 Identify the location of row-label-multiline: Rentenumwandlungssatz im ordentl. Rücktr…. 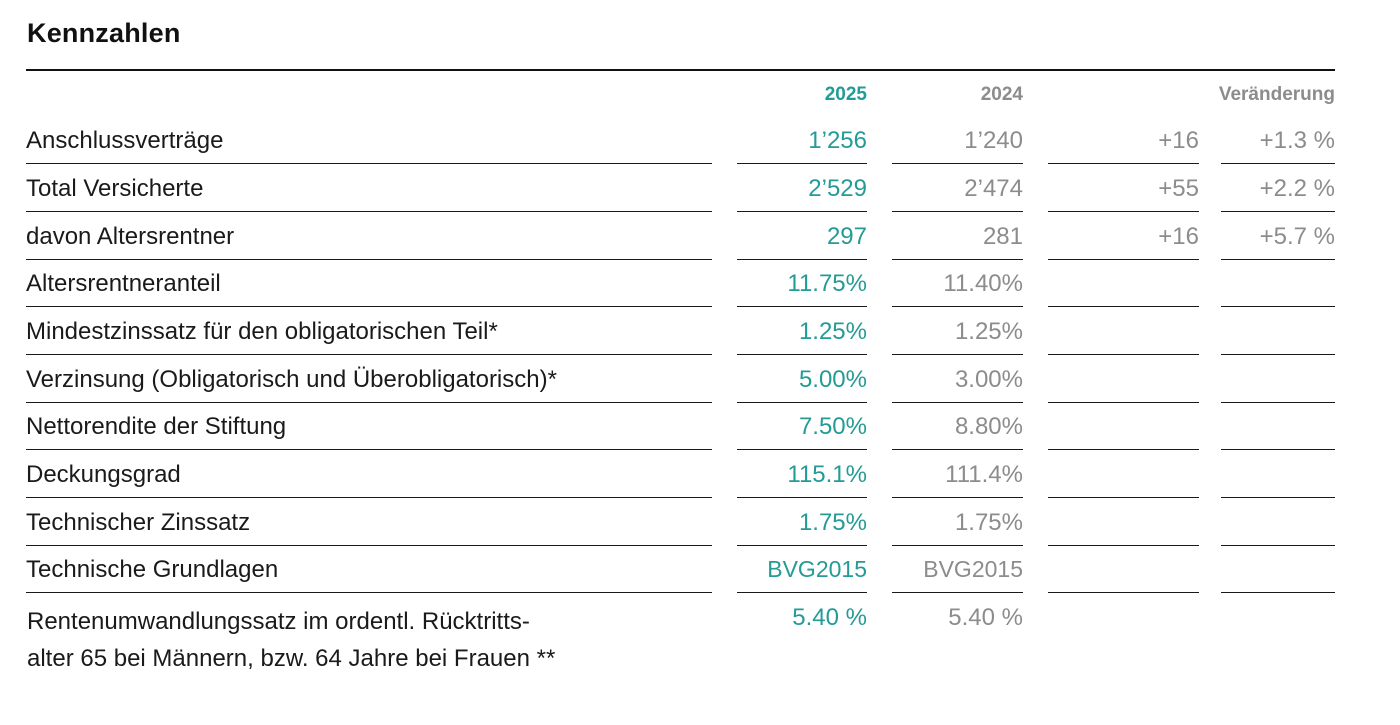
(367, 640).